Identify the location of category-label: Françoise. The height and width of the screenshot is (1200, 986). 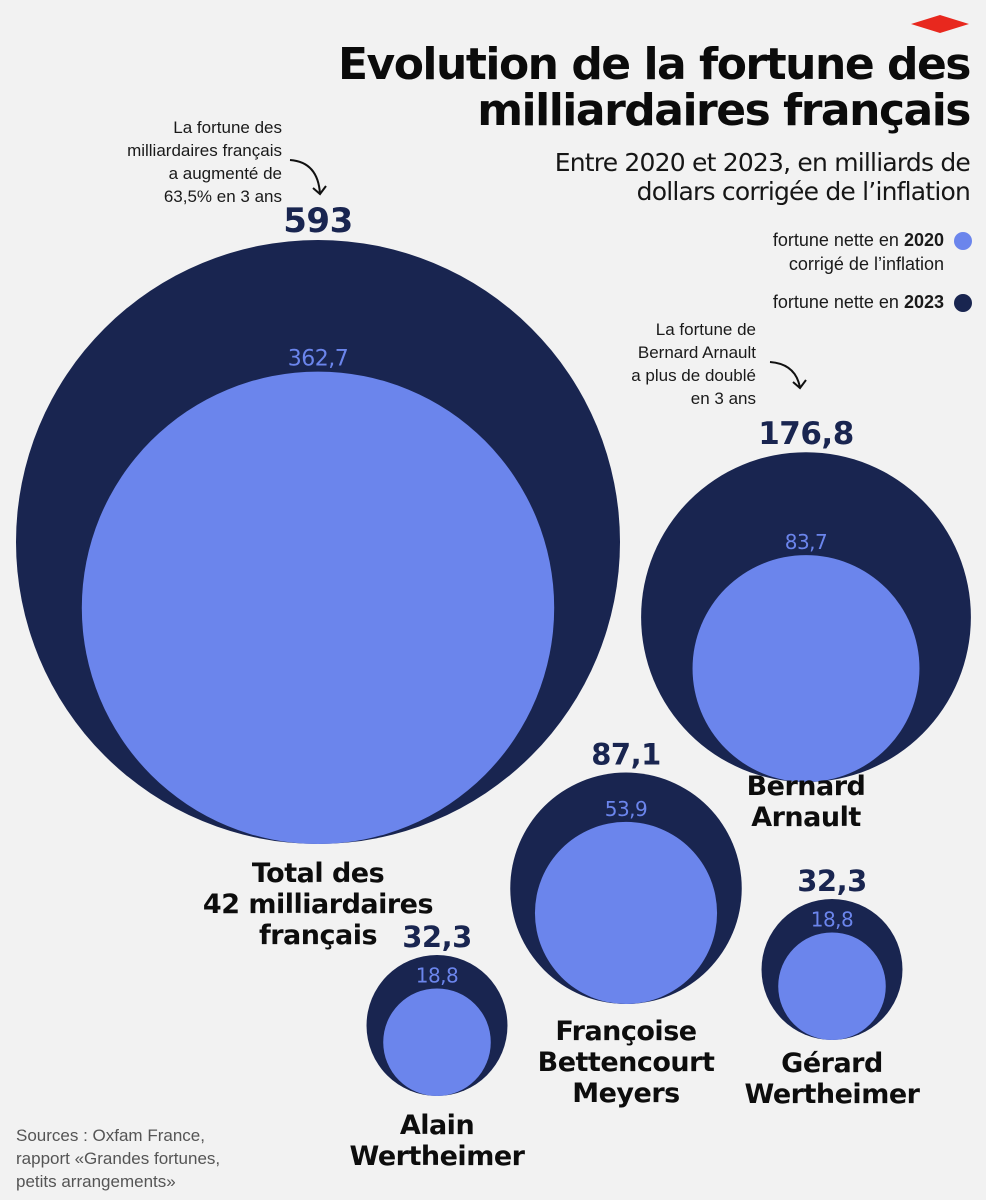
(625, 1031).